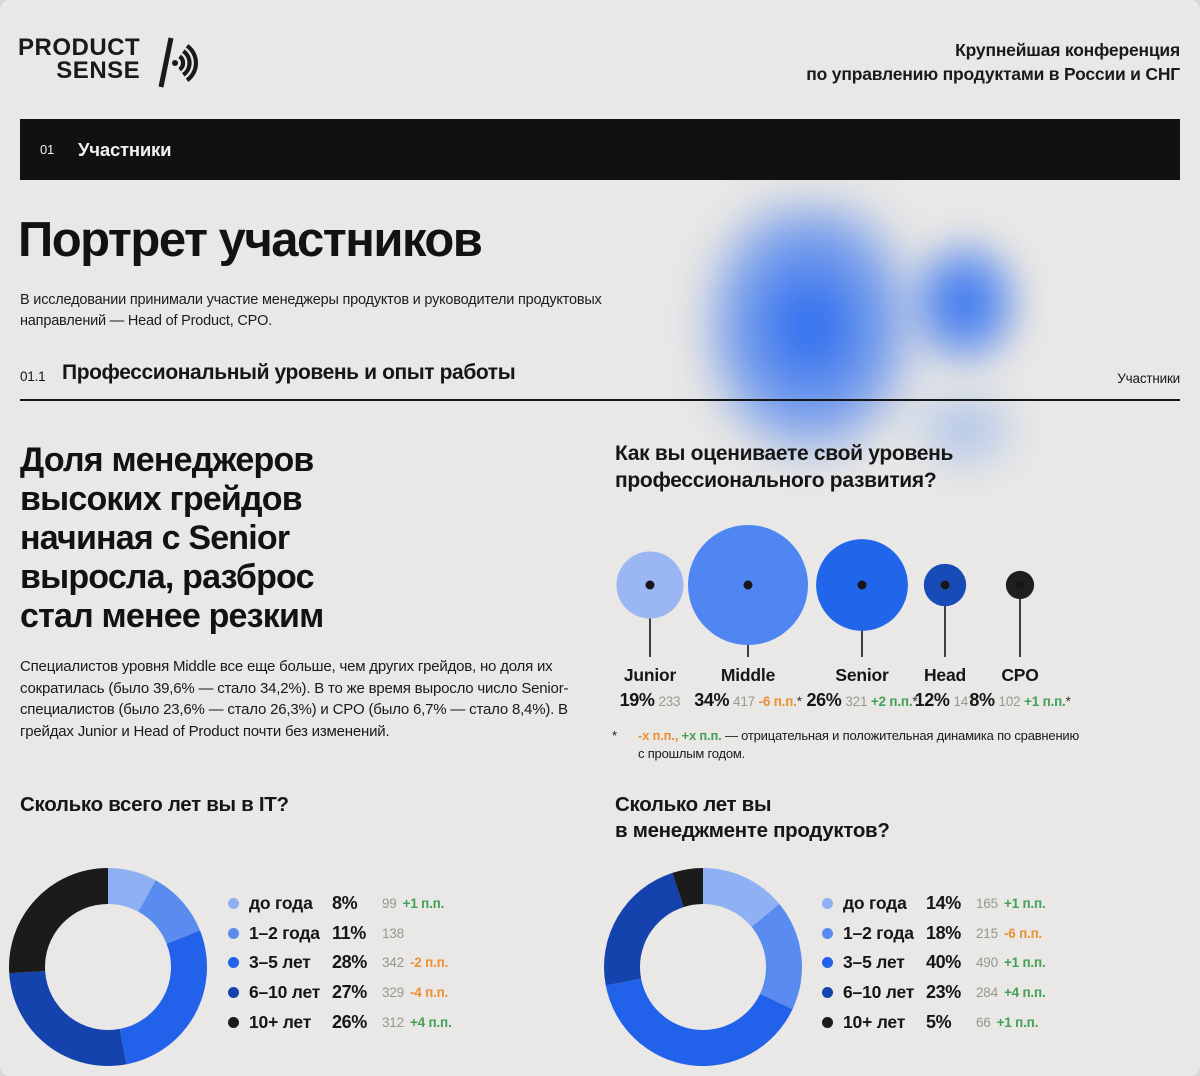 The width and height of the screenshot is (1200, 1076). What do you see at coordinates (810, 334) in the screenshot?
I see `blue-blur-blob-large` at bounding box center [810, 334].